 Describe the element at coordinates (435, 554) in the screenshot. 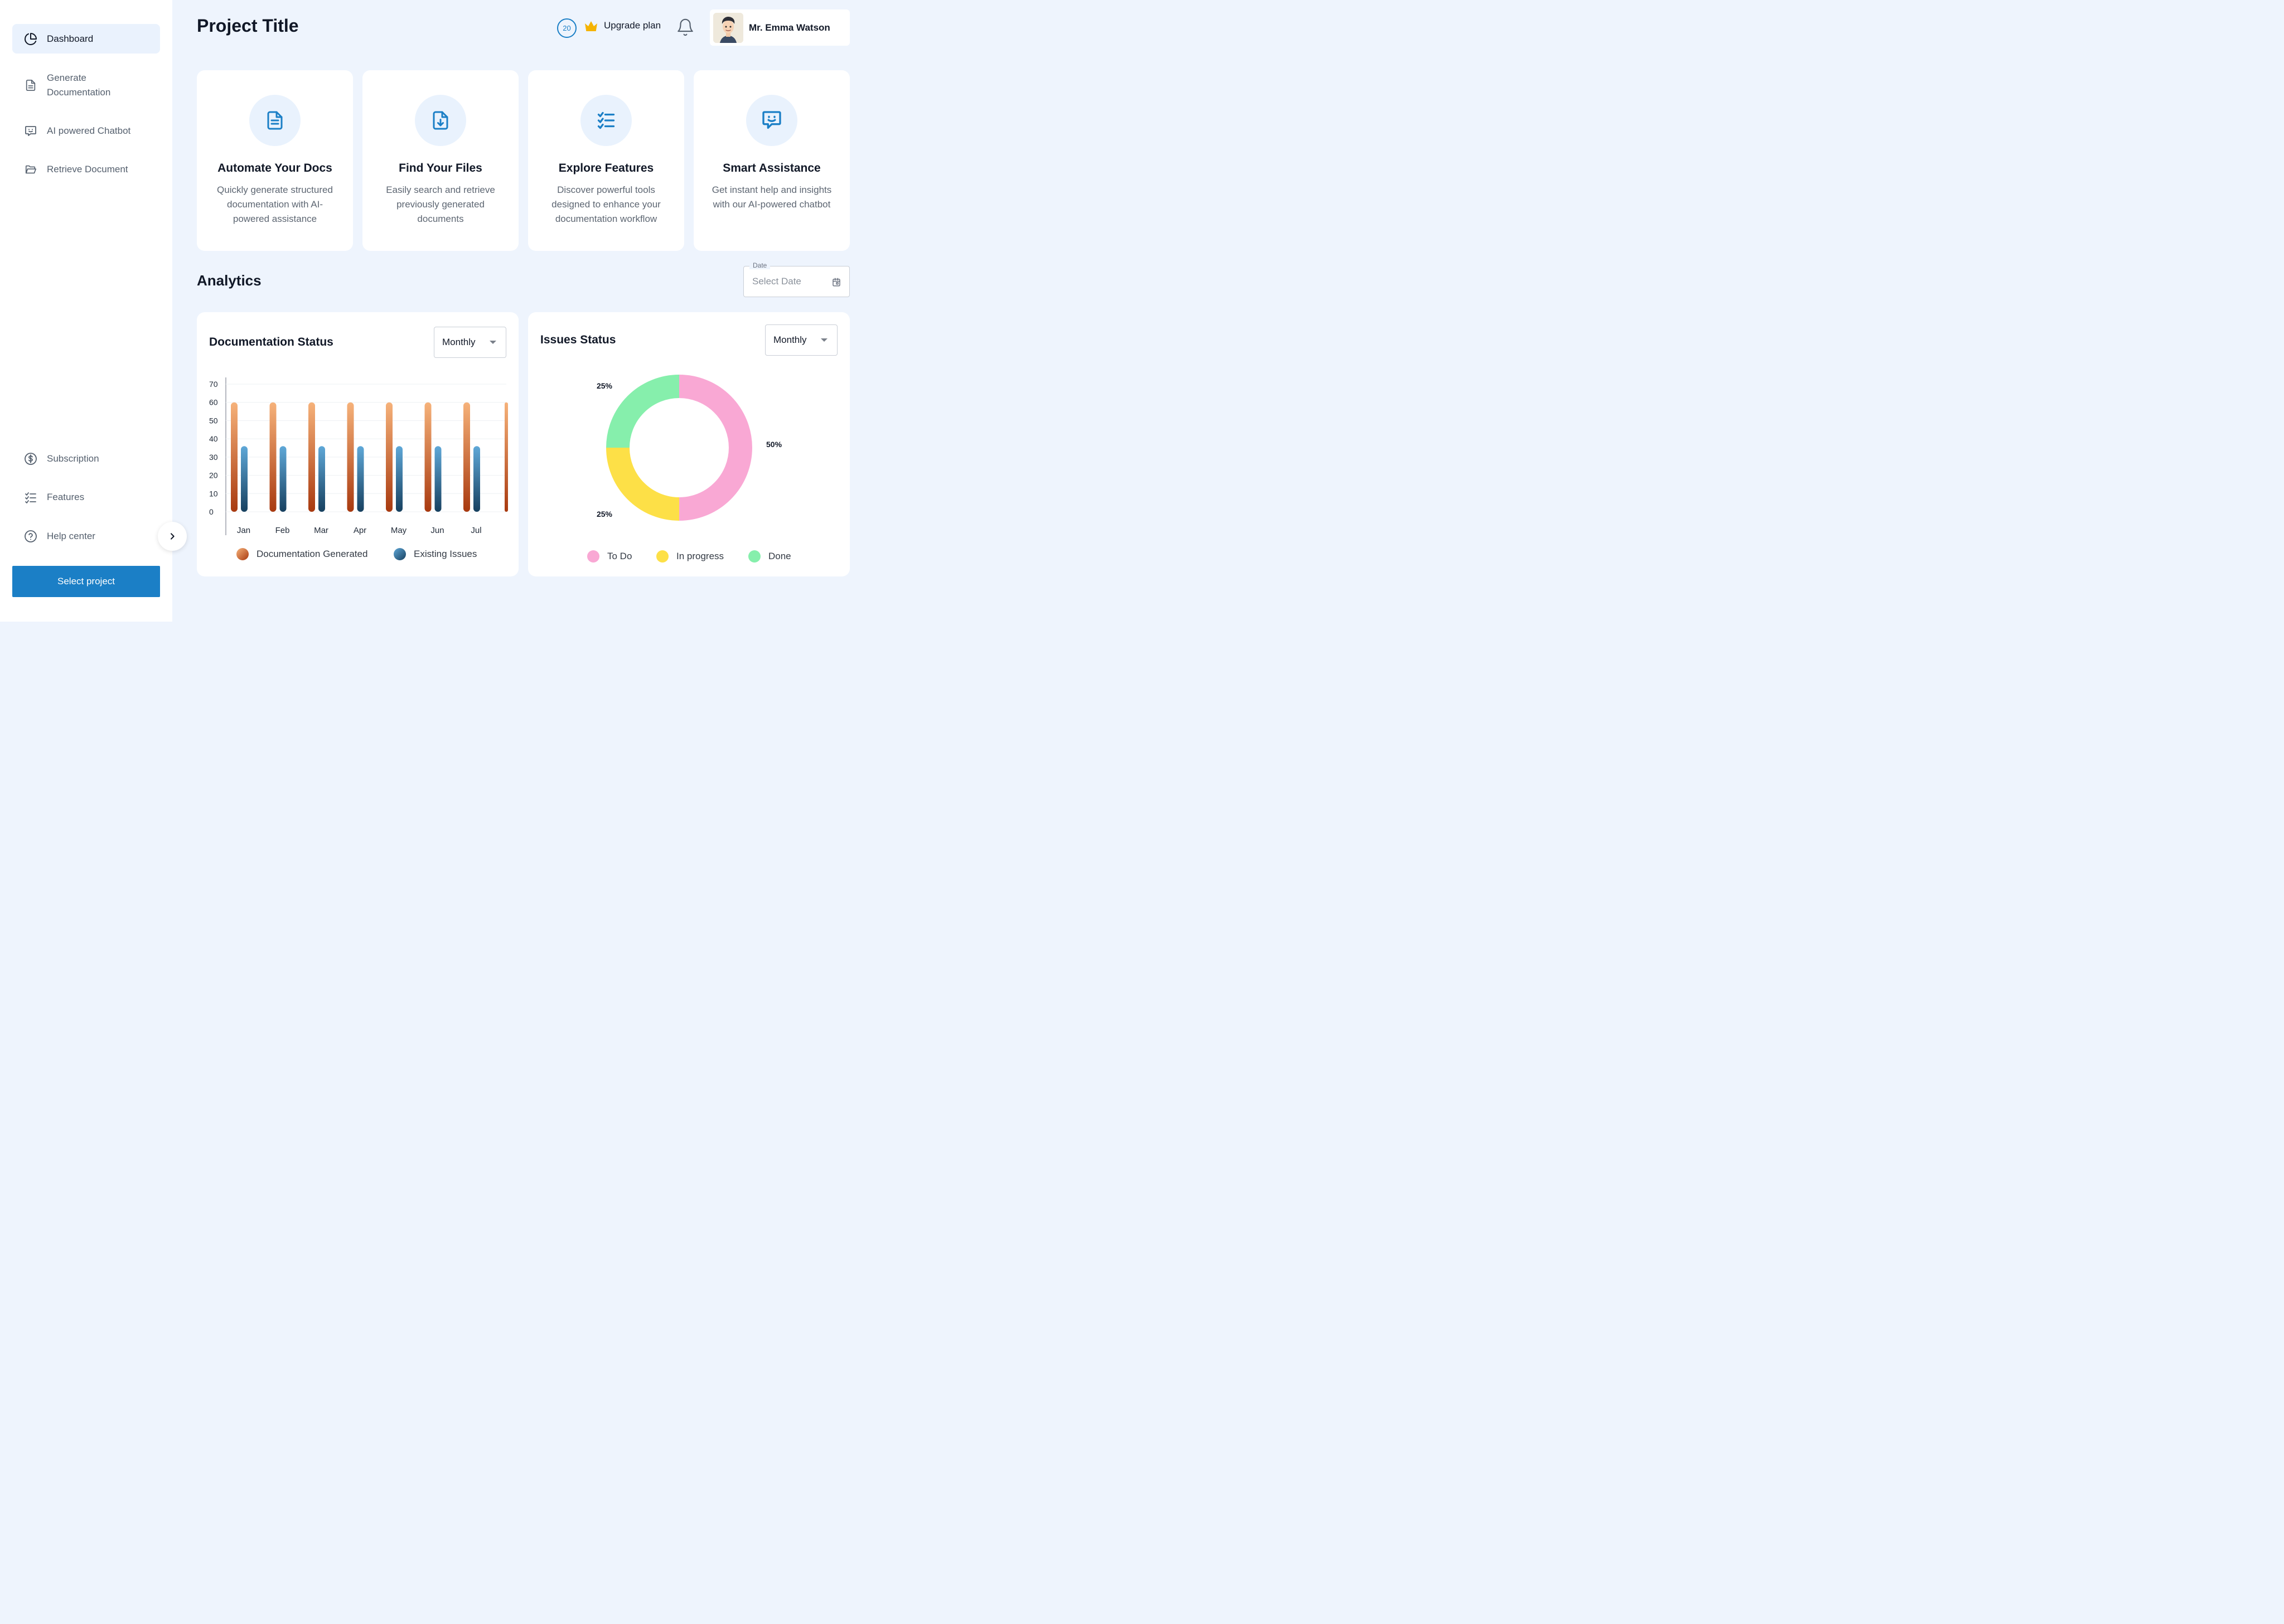

I see `legend-existing-issues: Existing Issues` at that location.